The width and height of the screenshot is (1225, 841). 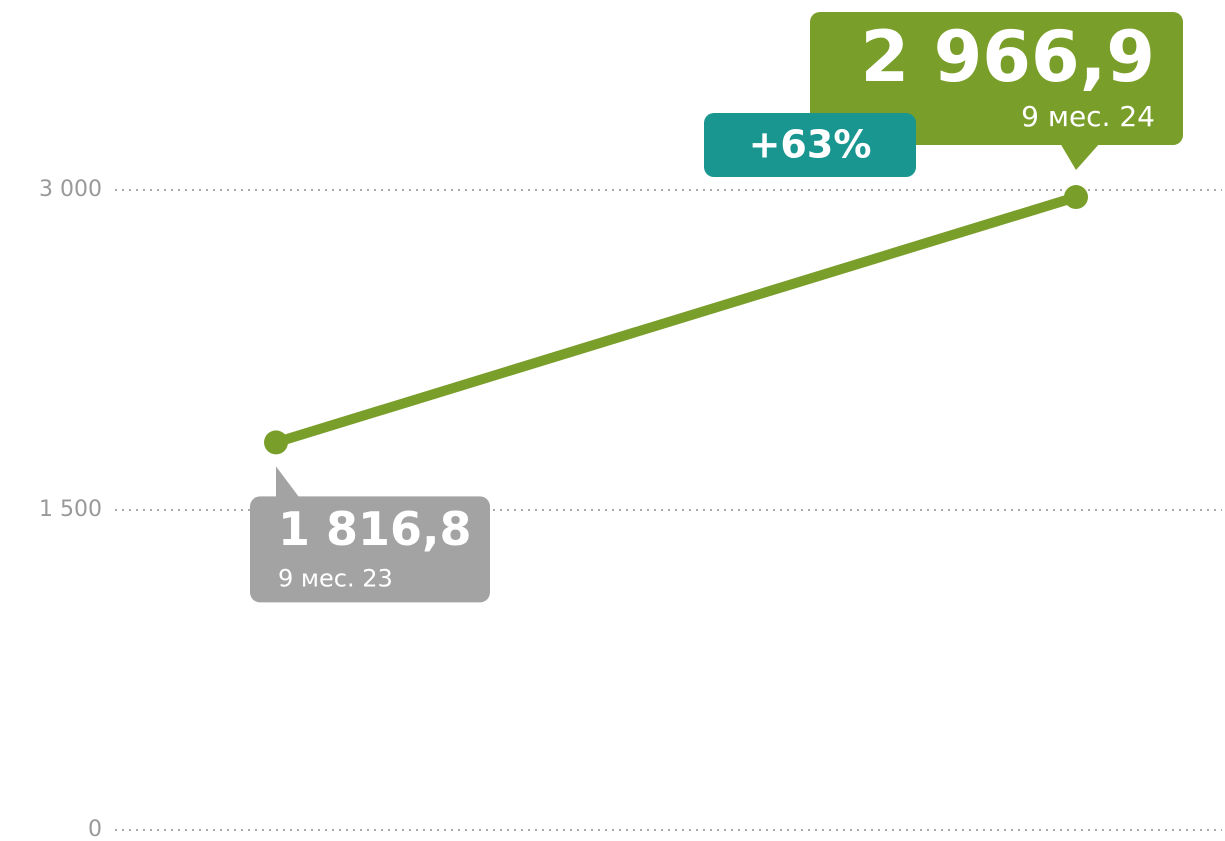 I want to click on y-tick-label: 0, so click(x=95, y=829).